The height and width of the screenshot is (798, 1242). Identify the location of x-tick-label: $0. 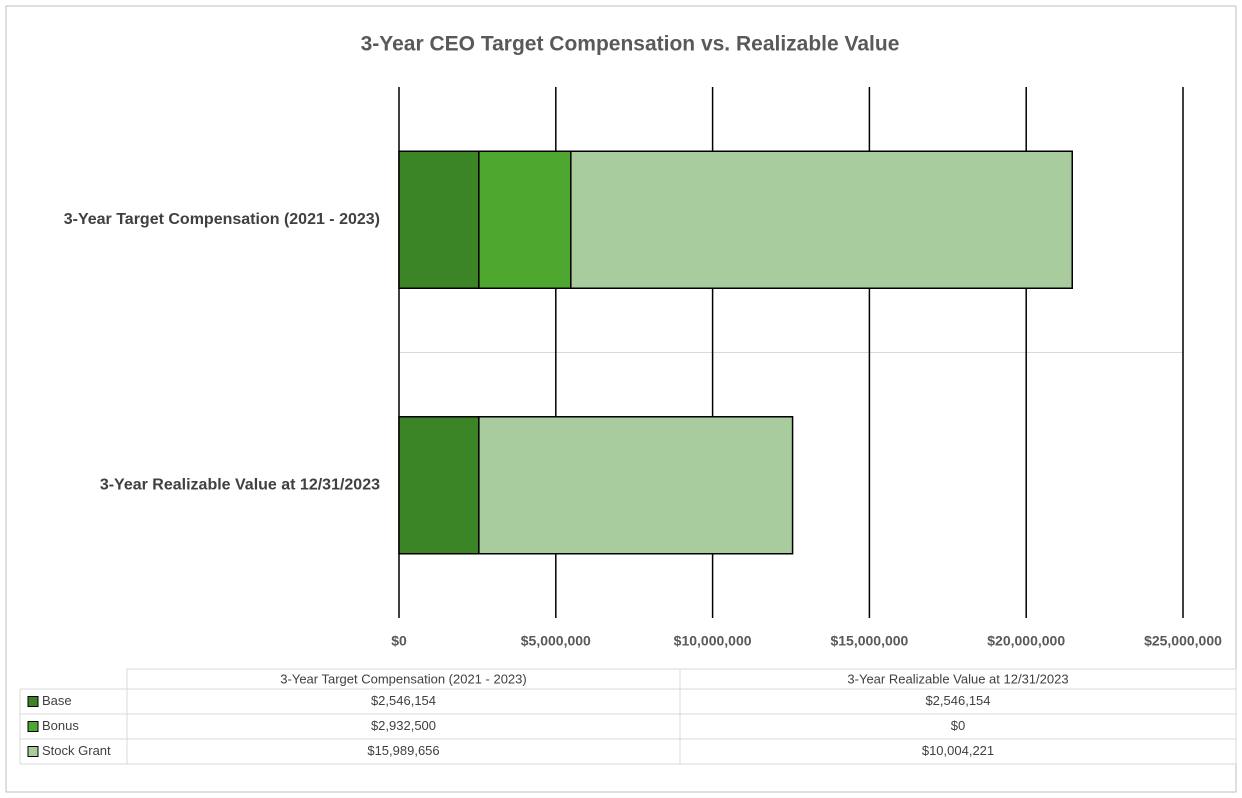
(399, 641).